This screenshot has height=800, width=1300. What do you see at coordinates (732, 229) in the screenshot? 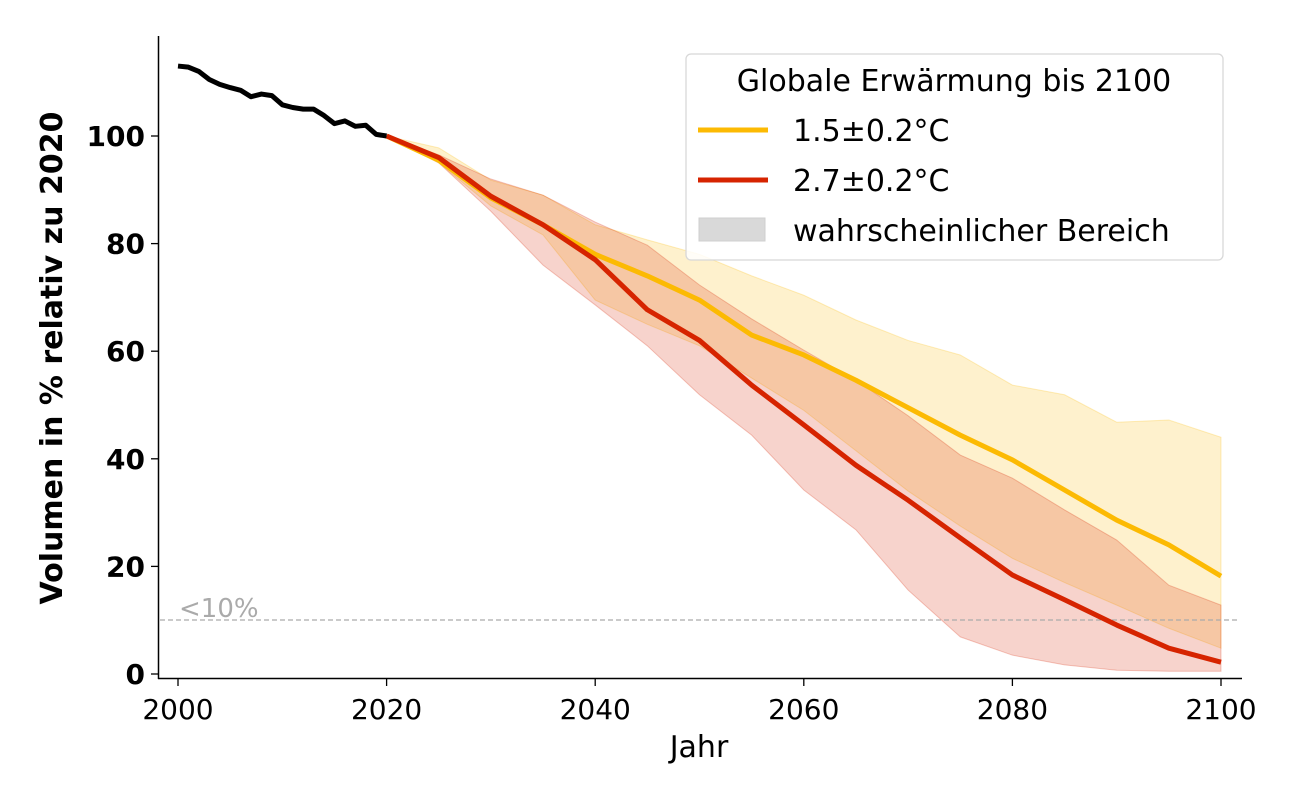
I see `legend-swatch-range` at bounding box center [732, 229].